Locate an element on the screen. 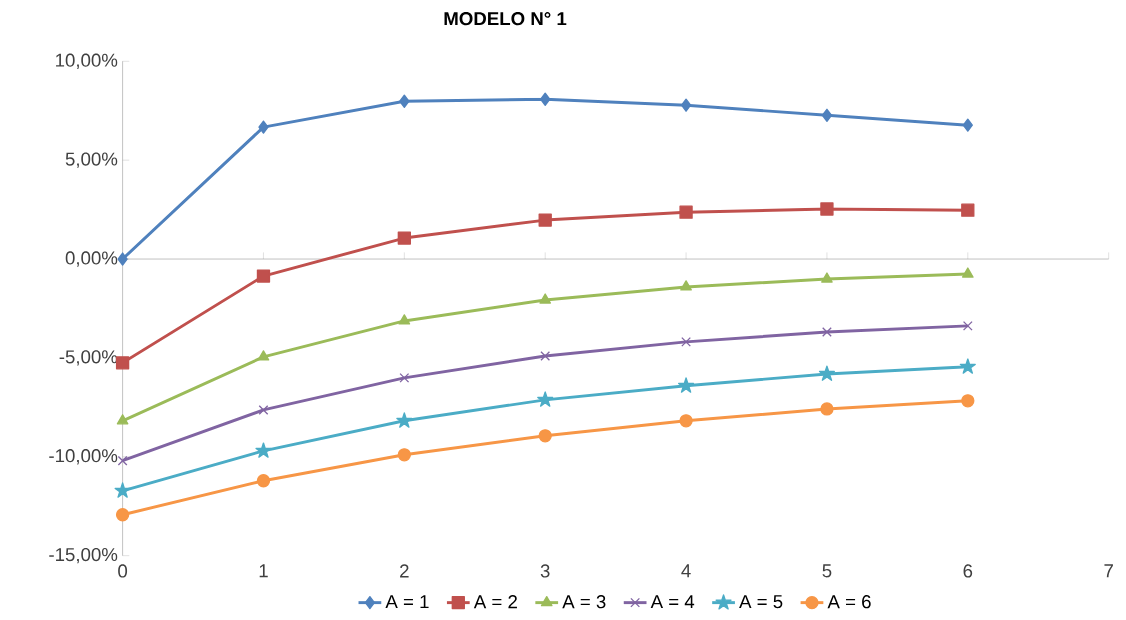  y-tick-label: -5,00% is located at coordinates (88, 358).